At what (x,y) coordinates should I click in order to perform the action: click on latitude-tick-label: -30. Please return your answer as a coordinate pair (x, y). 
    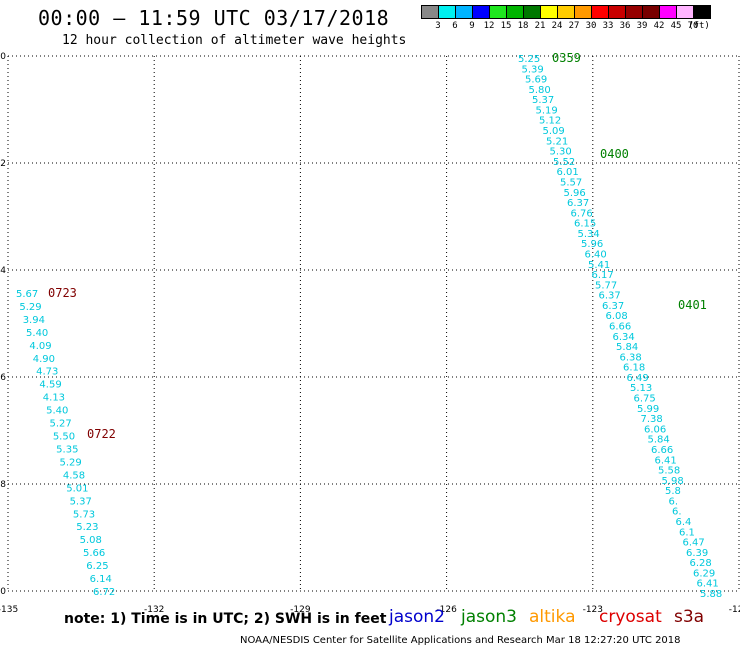
    Looking at the image, I should click on (3, 57).